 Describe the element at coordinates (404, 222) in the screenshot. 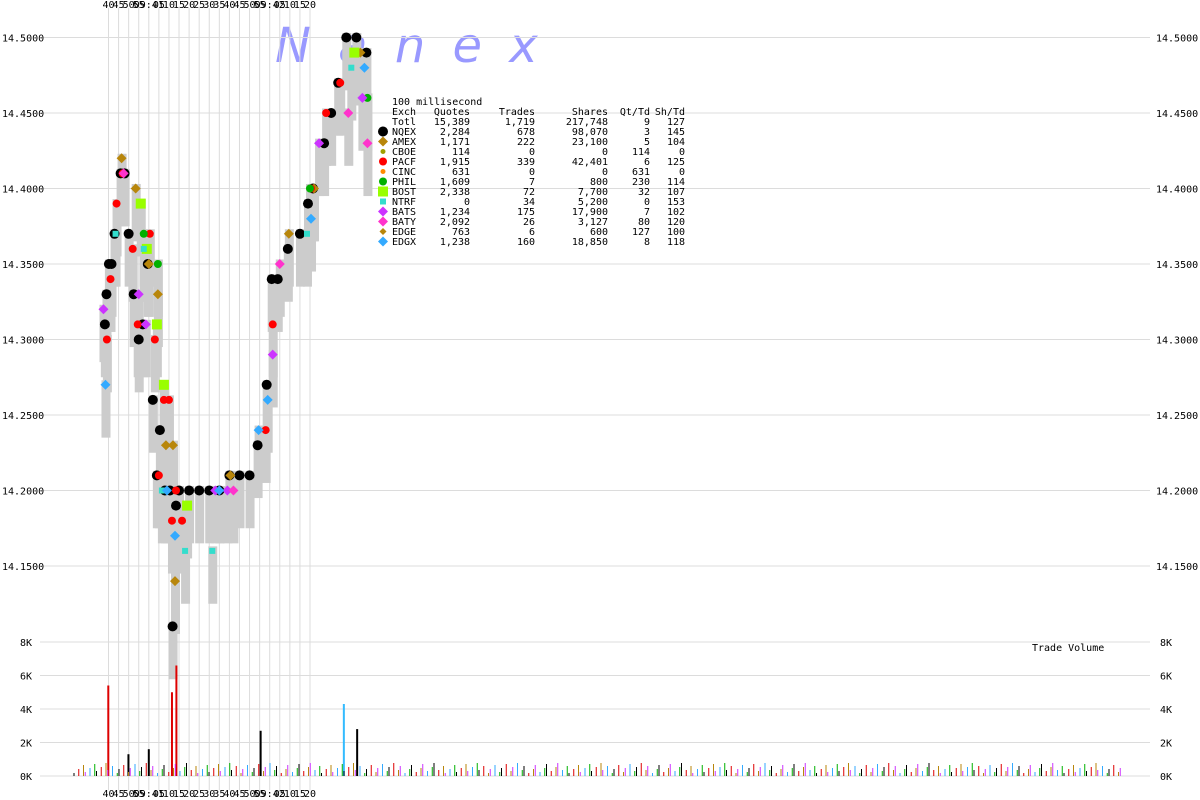

I see `legend-cell: BATY` at that location.